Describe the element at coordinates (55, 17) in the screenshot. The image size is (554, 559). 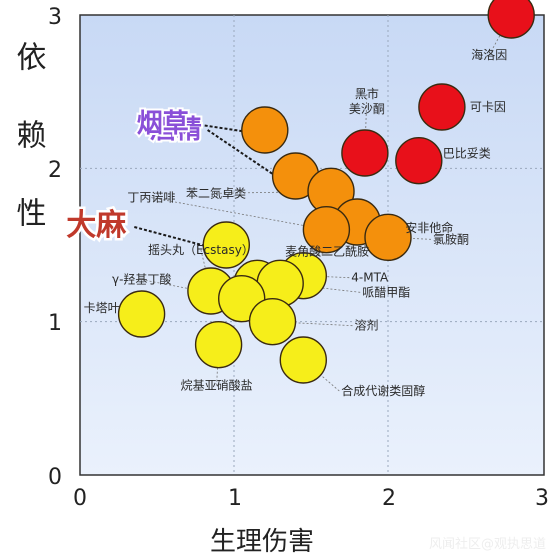
I see `y-tick-label: 3` at that location.